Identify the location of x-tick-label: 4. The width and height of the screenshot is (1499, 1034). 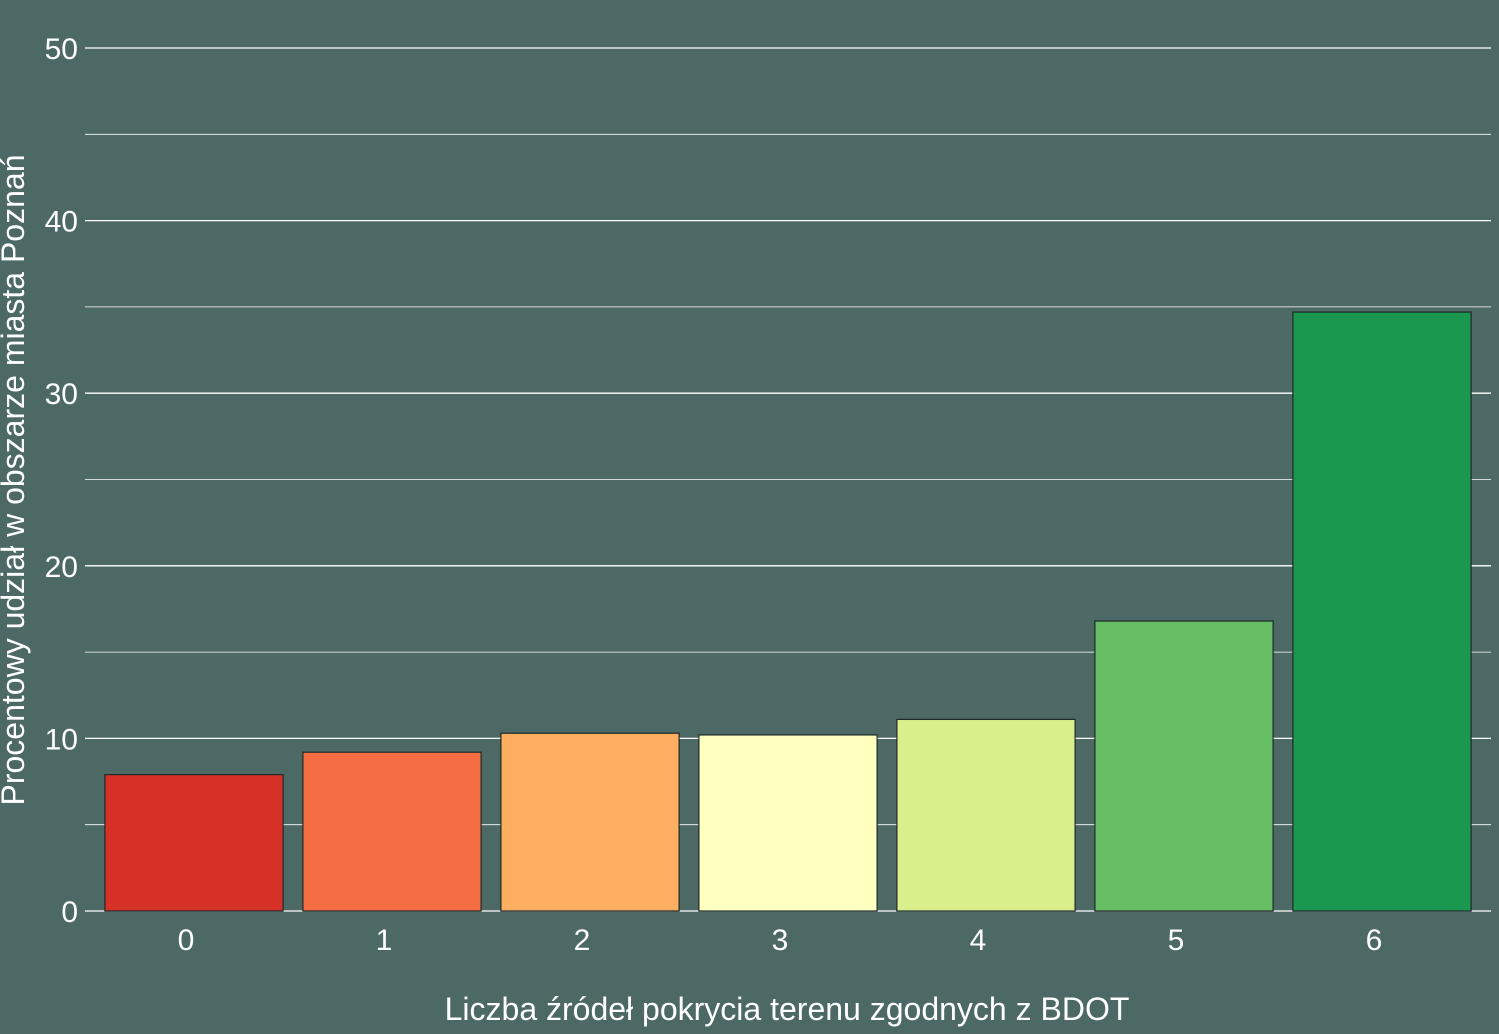
(978, 940).